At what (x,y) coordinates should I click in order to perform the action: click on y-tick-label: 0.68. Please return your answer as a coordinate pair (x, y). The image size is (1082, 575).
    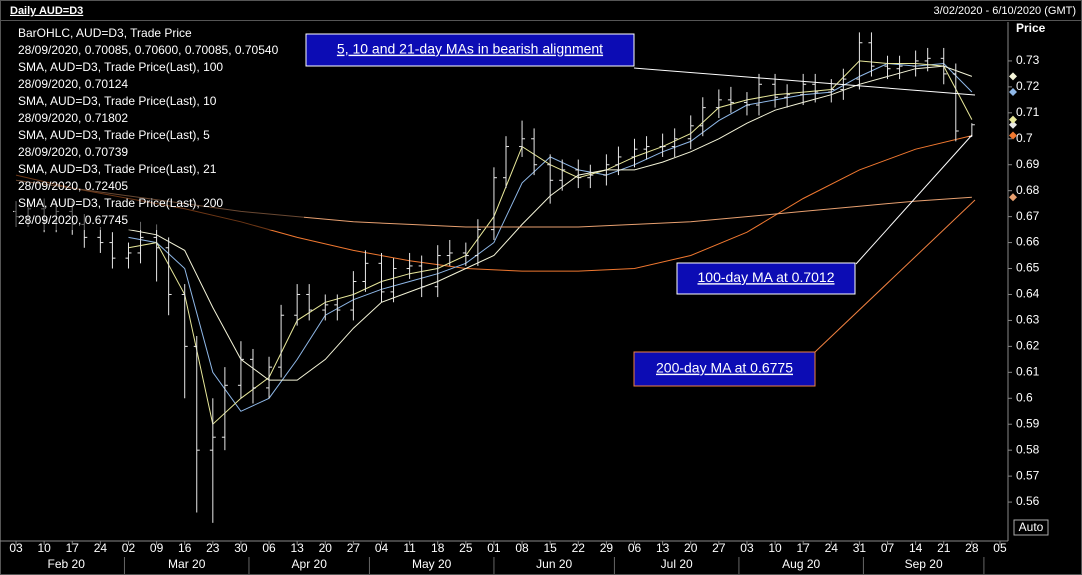
    Looking at the image, I should click on (1028, 190).